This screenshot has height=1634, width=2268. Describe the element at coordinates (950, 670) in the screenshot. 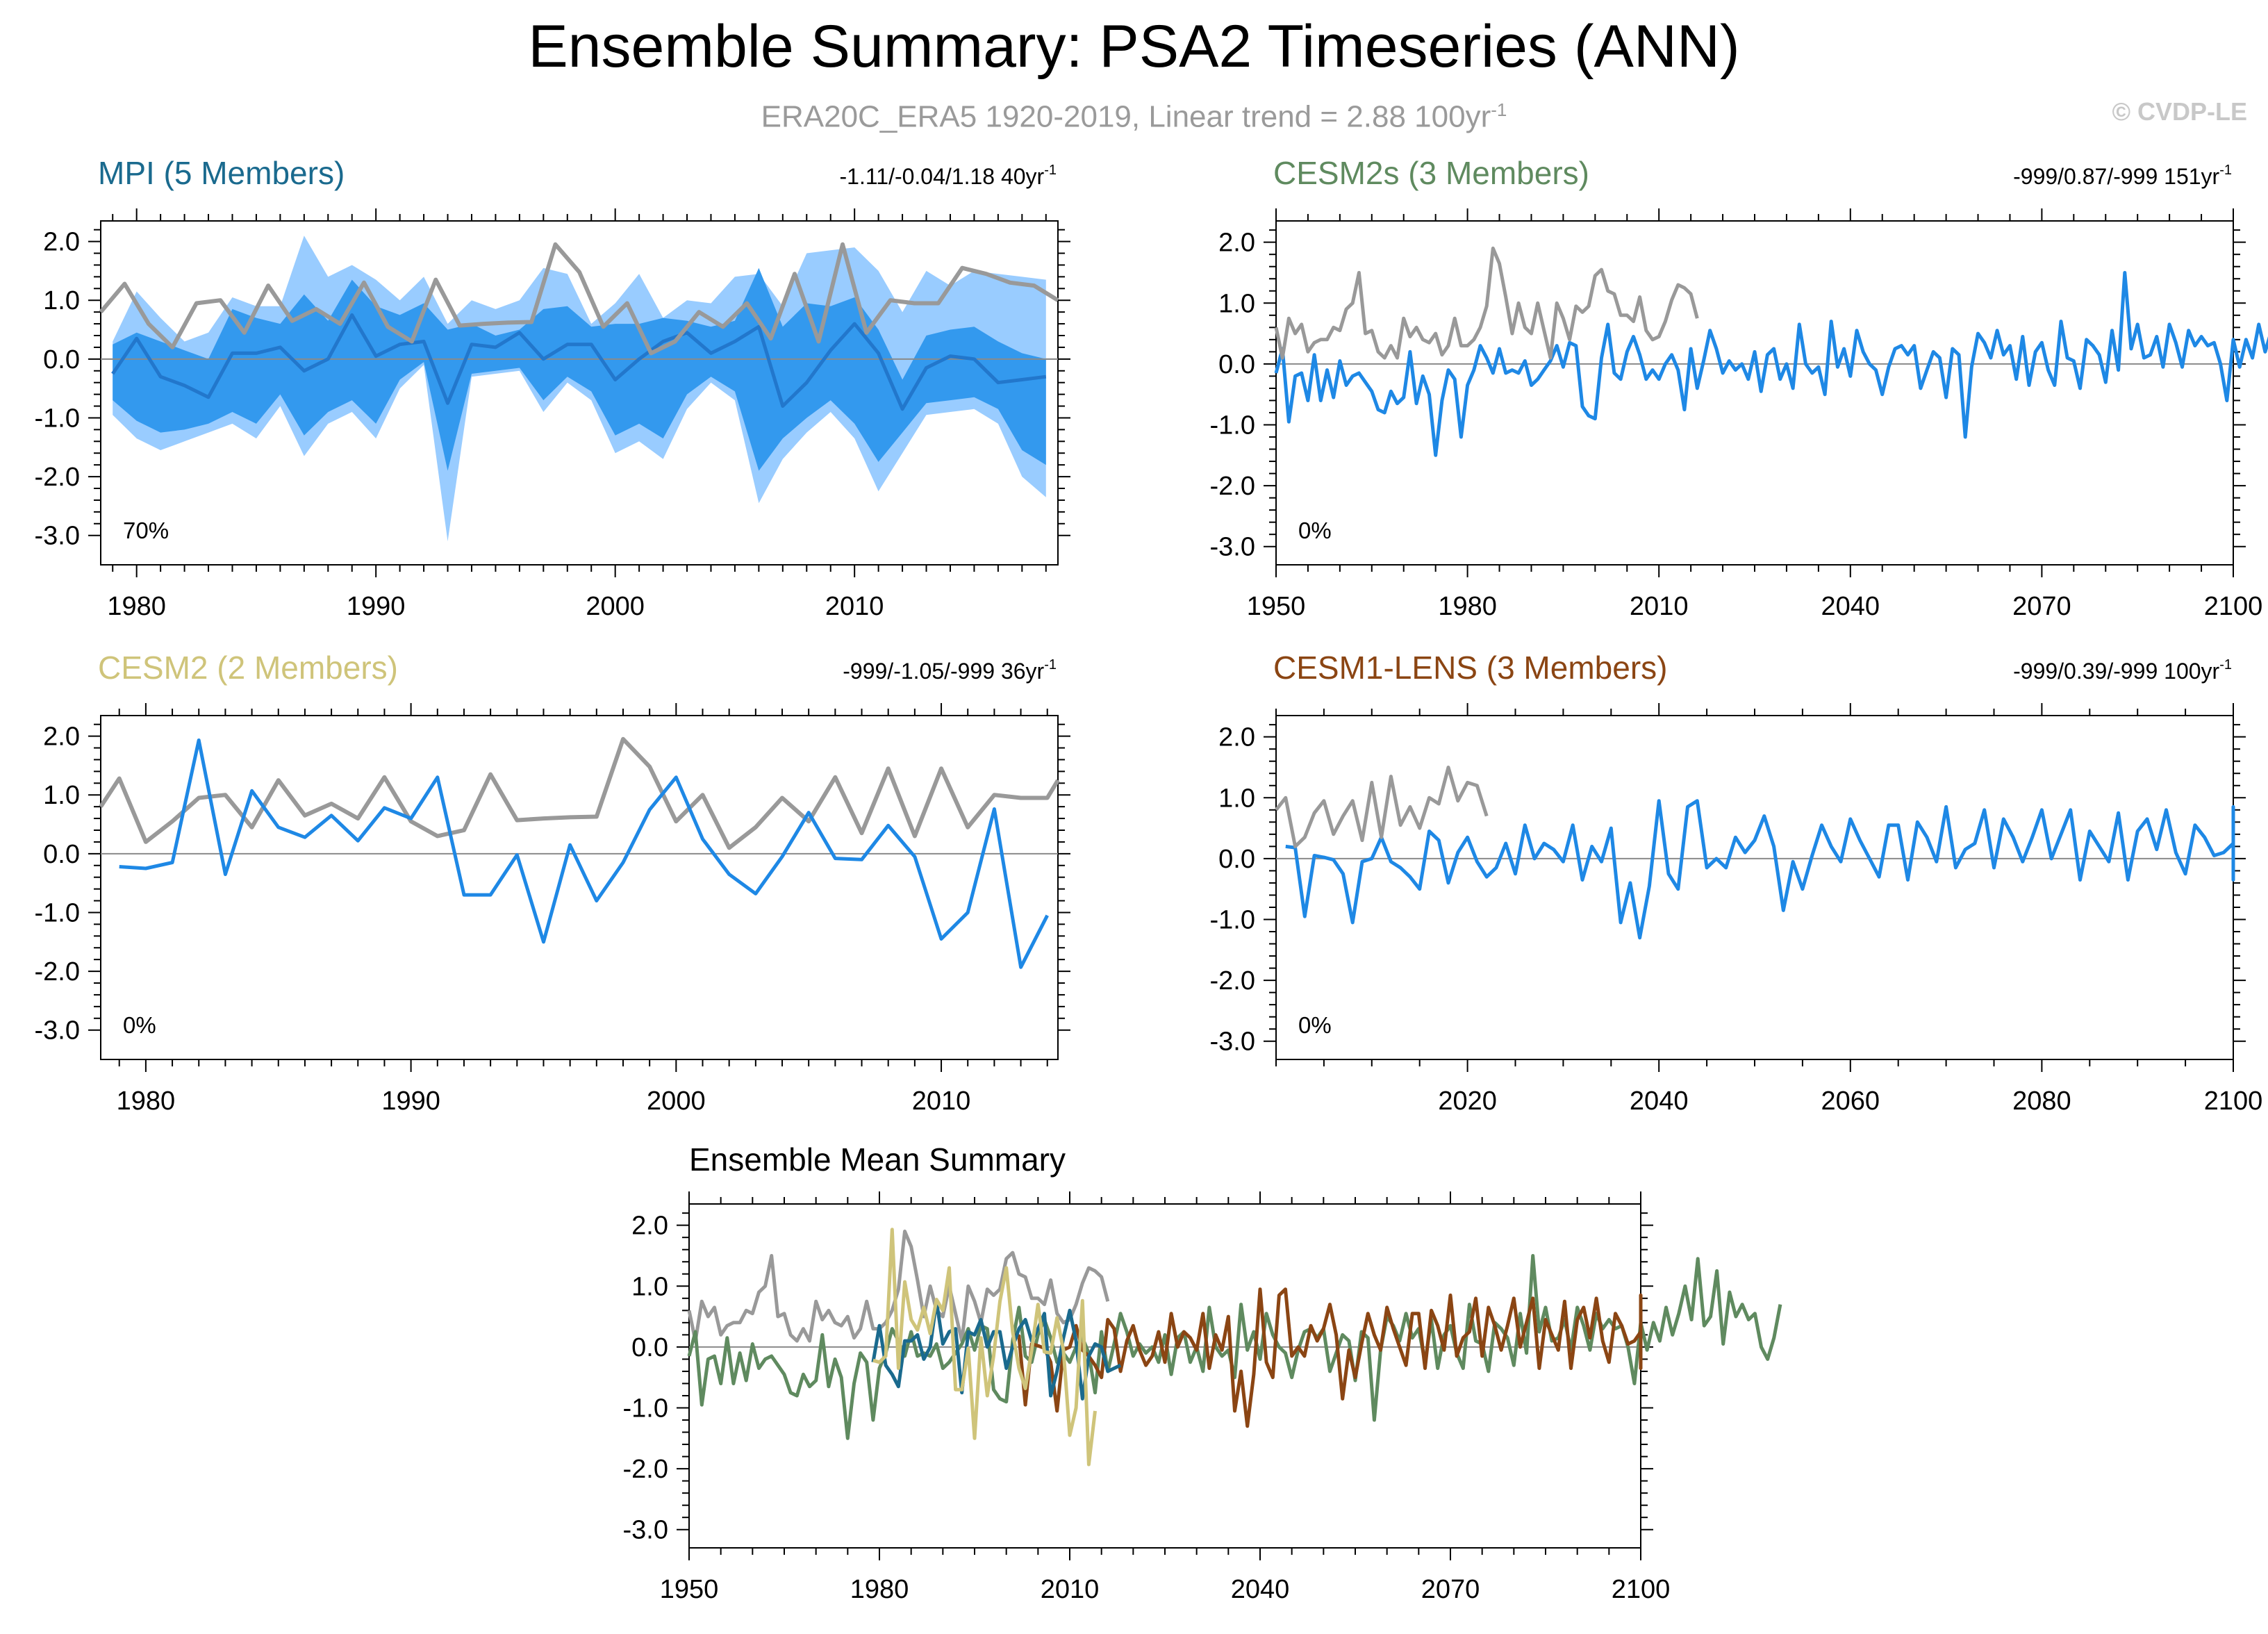

I see `panel-stats: -999/-1.05/-999 36yr-1` at that location.